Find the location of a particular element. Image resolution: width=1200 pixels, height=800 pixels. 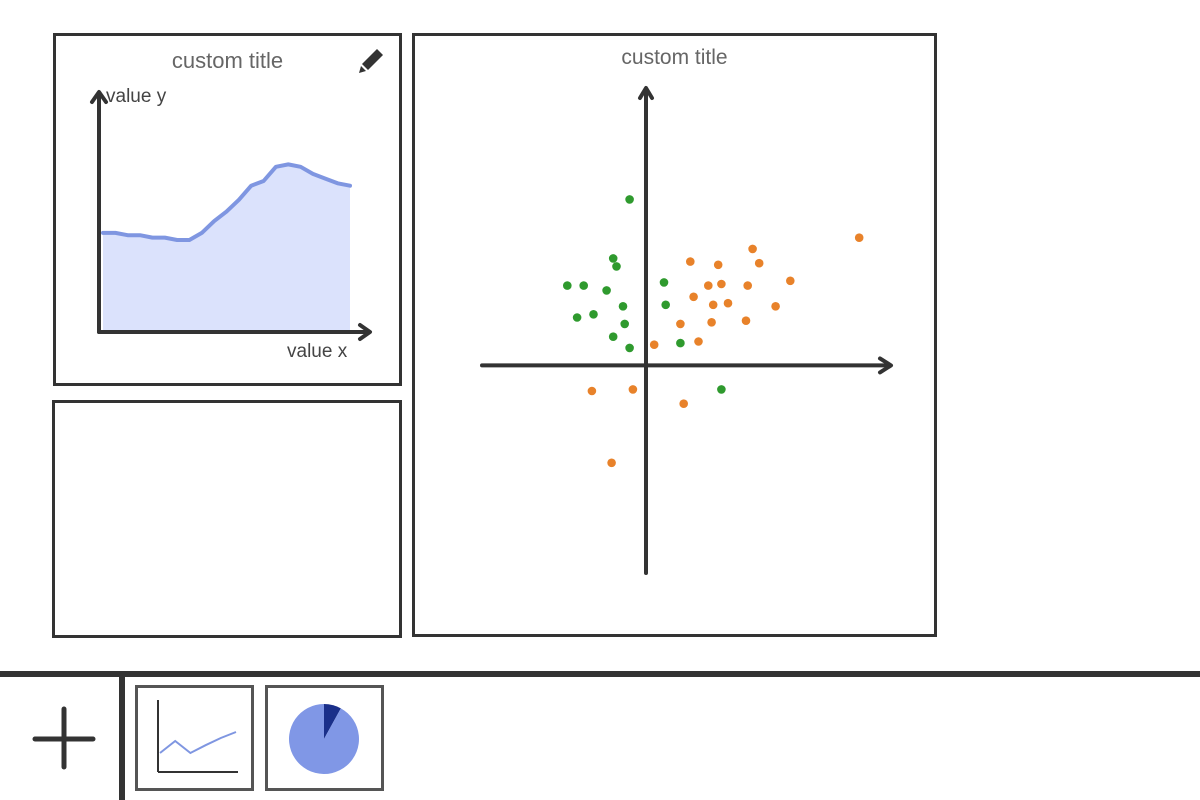

line-chart-icon is located at coordinates (197, 736).